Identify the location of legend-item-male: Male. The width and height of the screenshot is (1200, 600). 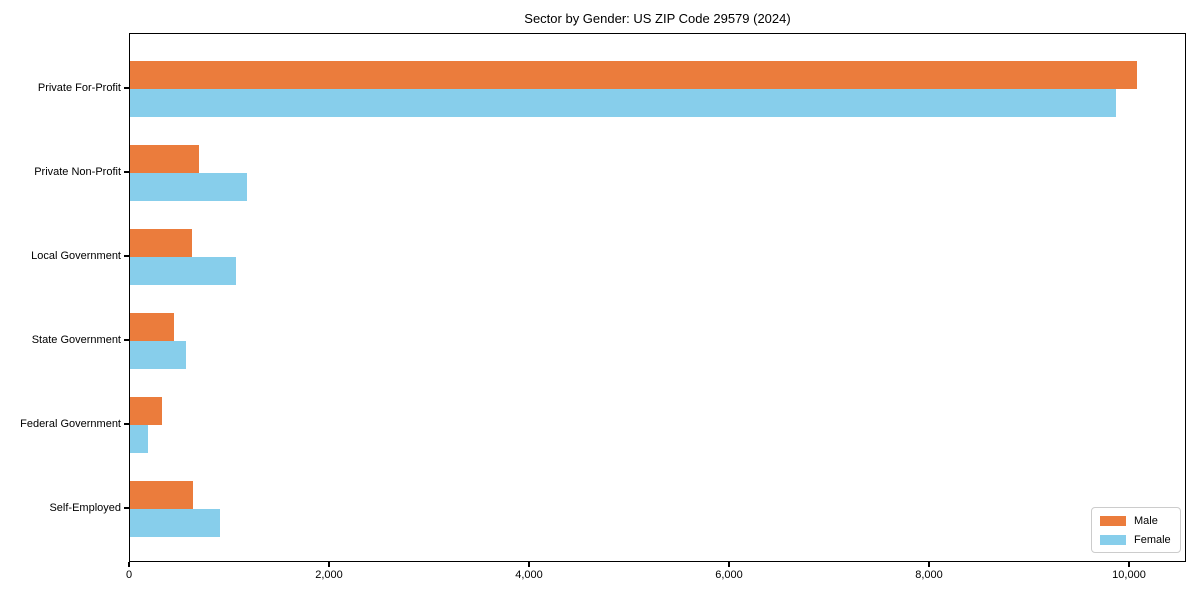
(1135, 520).